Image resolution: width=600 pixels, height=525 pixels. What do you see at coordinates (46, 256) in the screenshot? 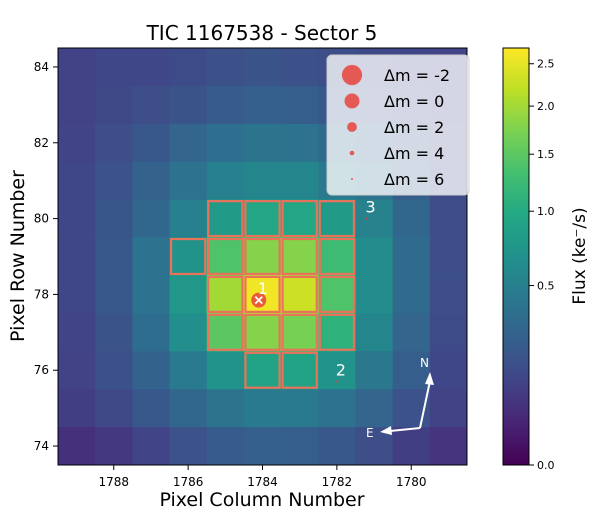
I see `y-axis-ticks: 74 76 78 80 82 84` at bounding box center [46, 256].